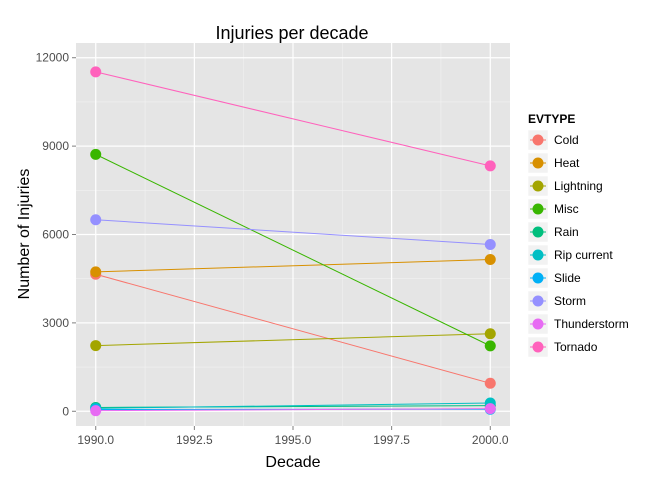  What do you see at coordinates (570, 301) in the screenshot?
I see `legend-label: Storm` at bounding box center [570, 301].